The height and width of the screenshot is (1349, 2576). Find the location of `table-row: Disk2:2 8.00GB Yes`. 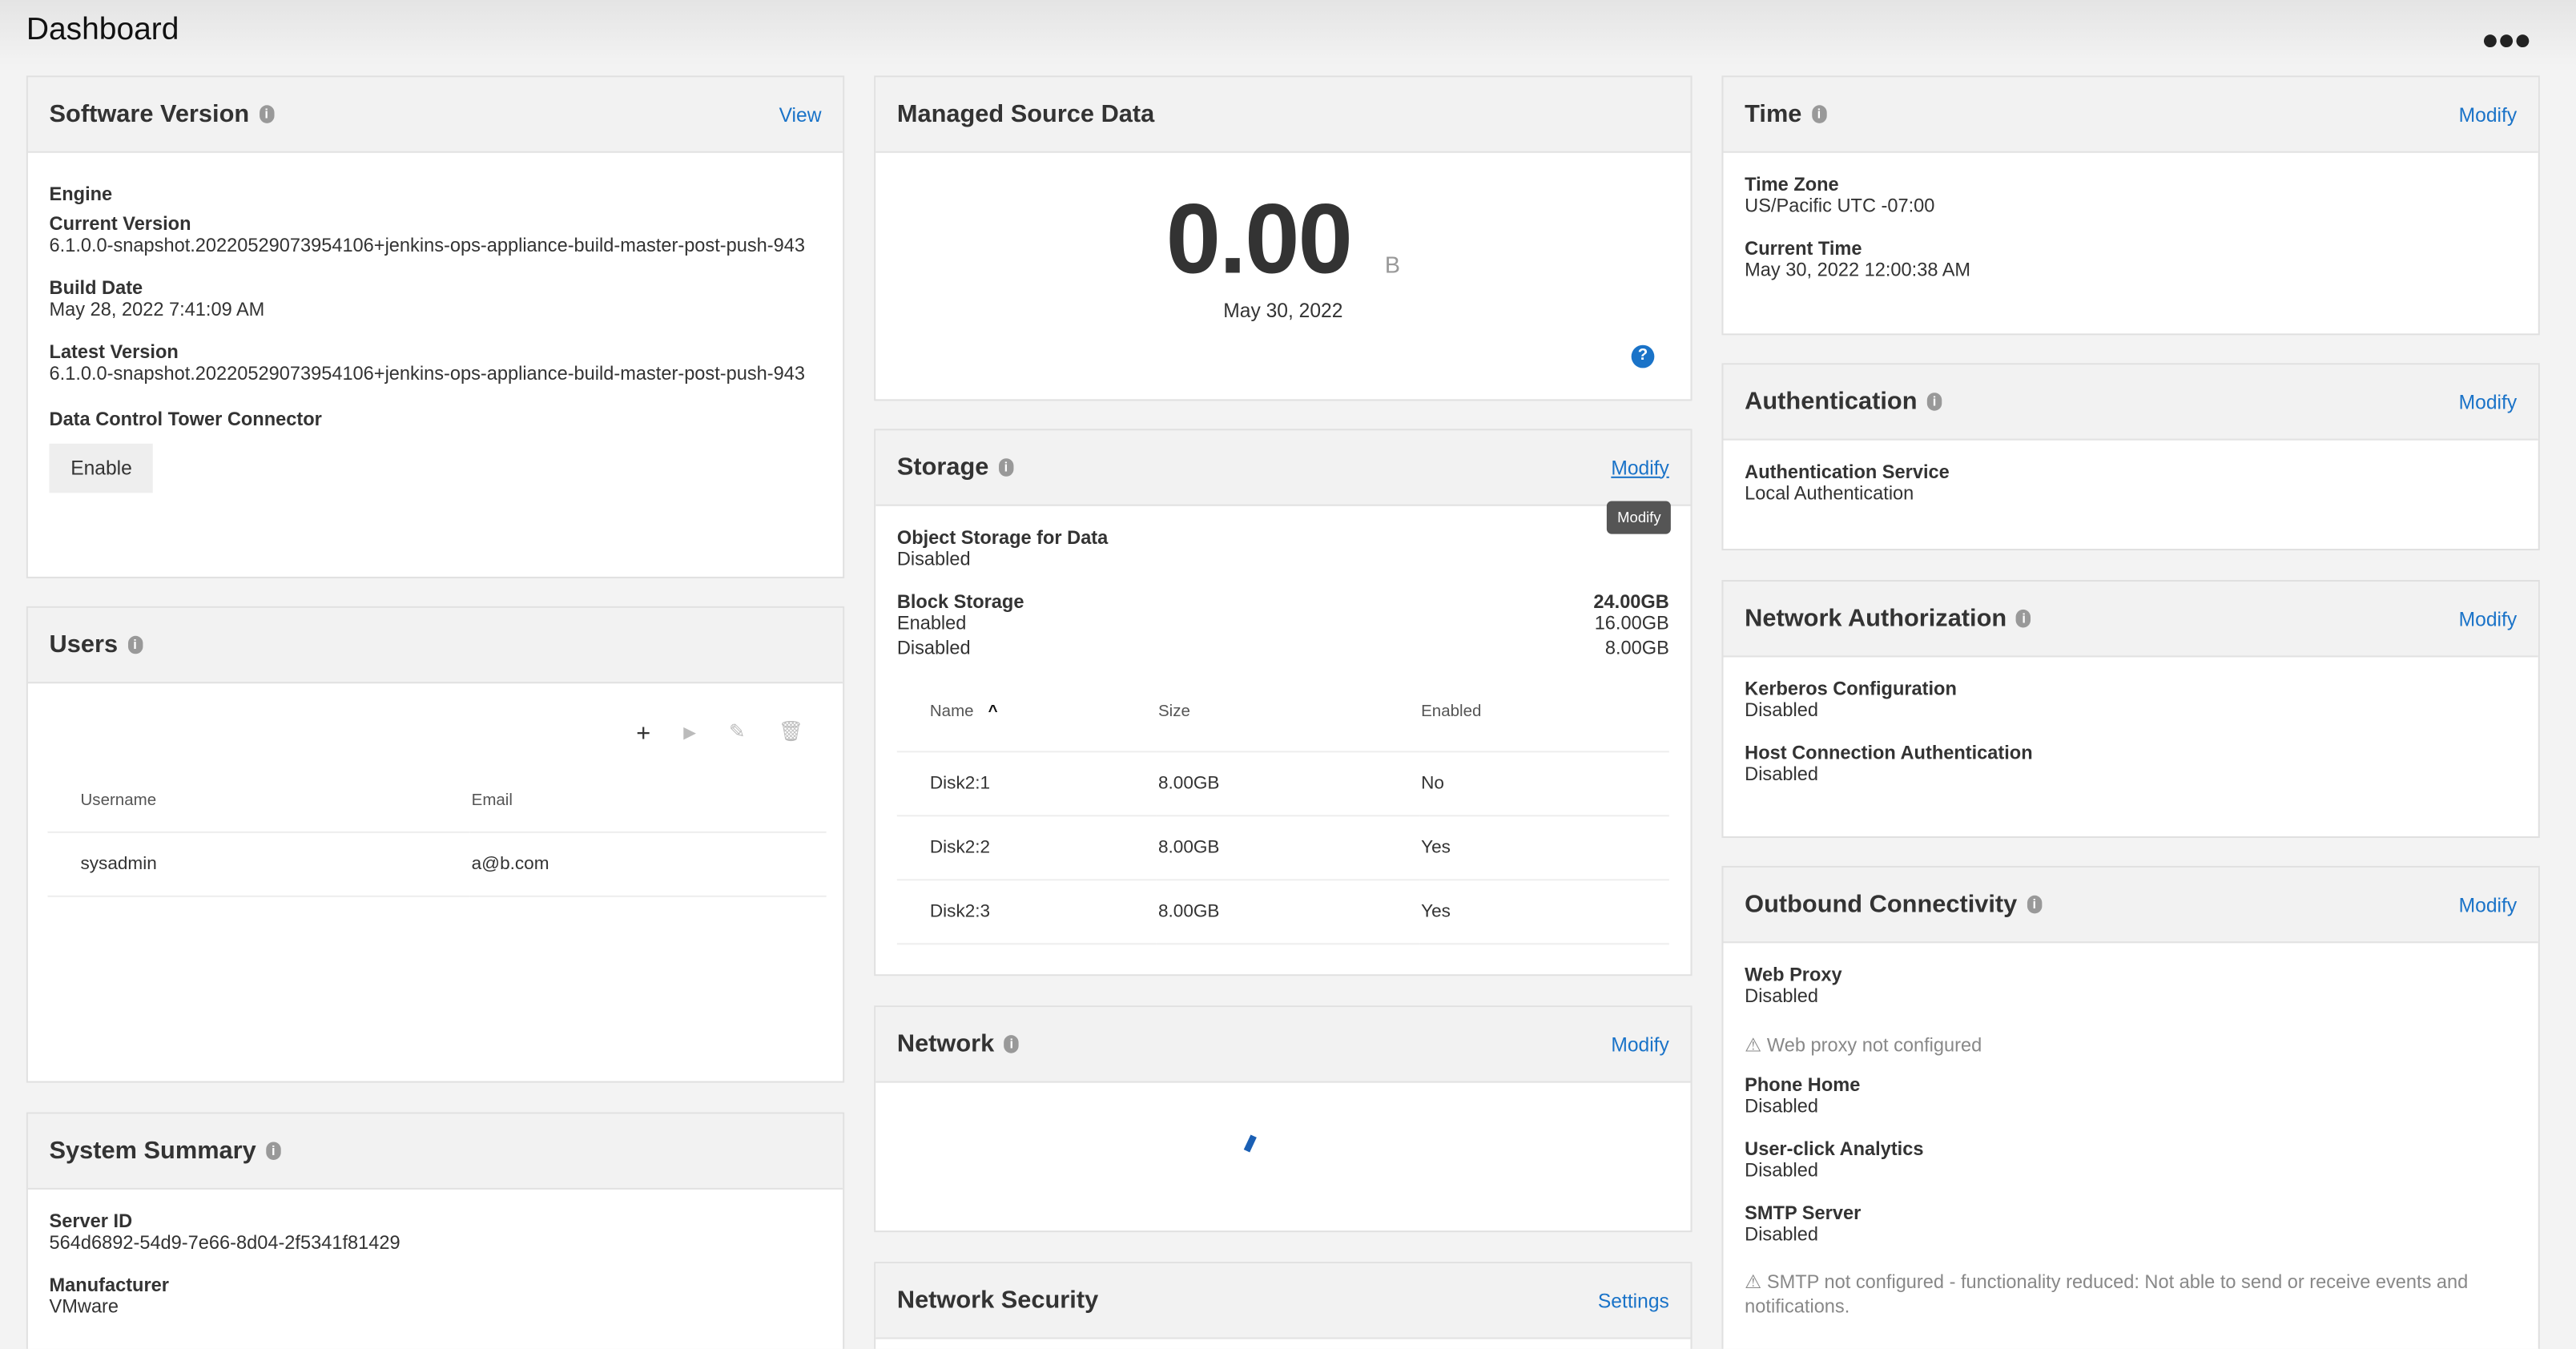

table-row: Disk2:2 8.00GB Yes is located at coordinates (1283, 847).